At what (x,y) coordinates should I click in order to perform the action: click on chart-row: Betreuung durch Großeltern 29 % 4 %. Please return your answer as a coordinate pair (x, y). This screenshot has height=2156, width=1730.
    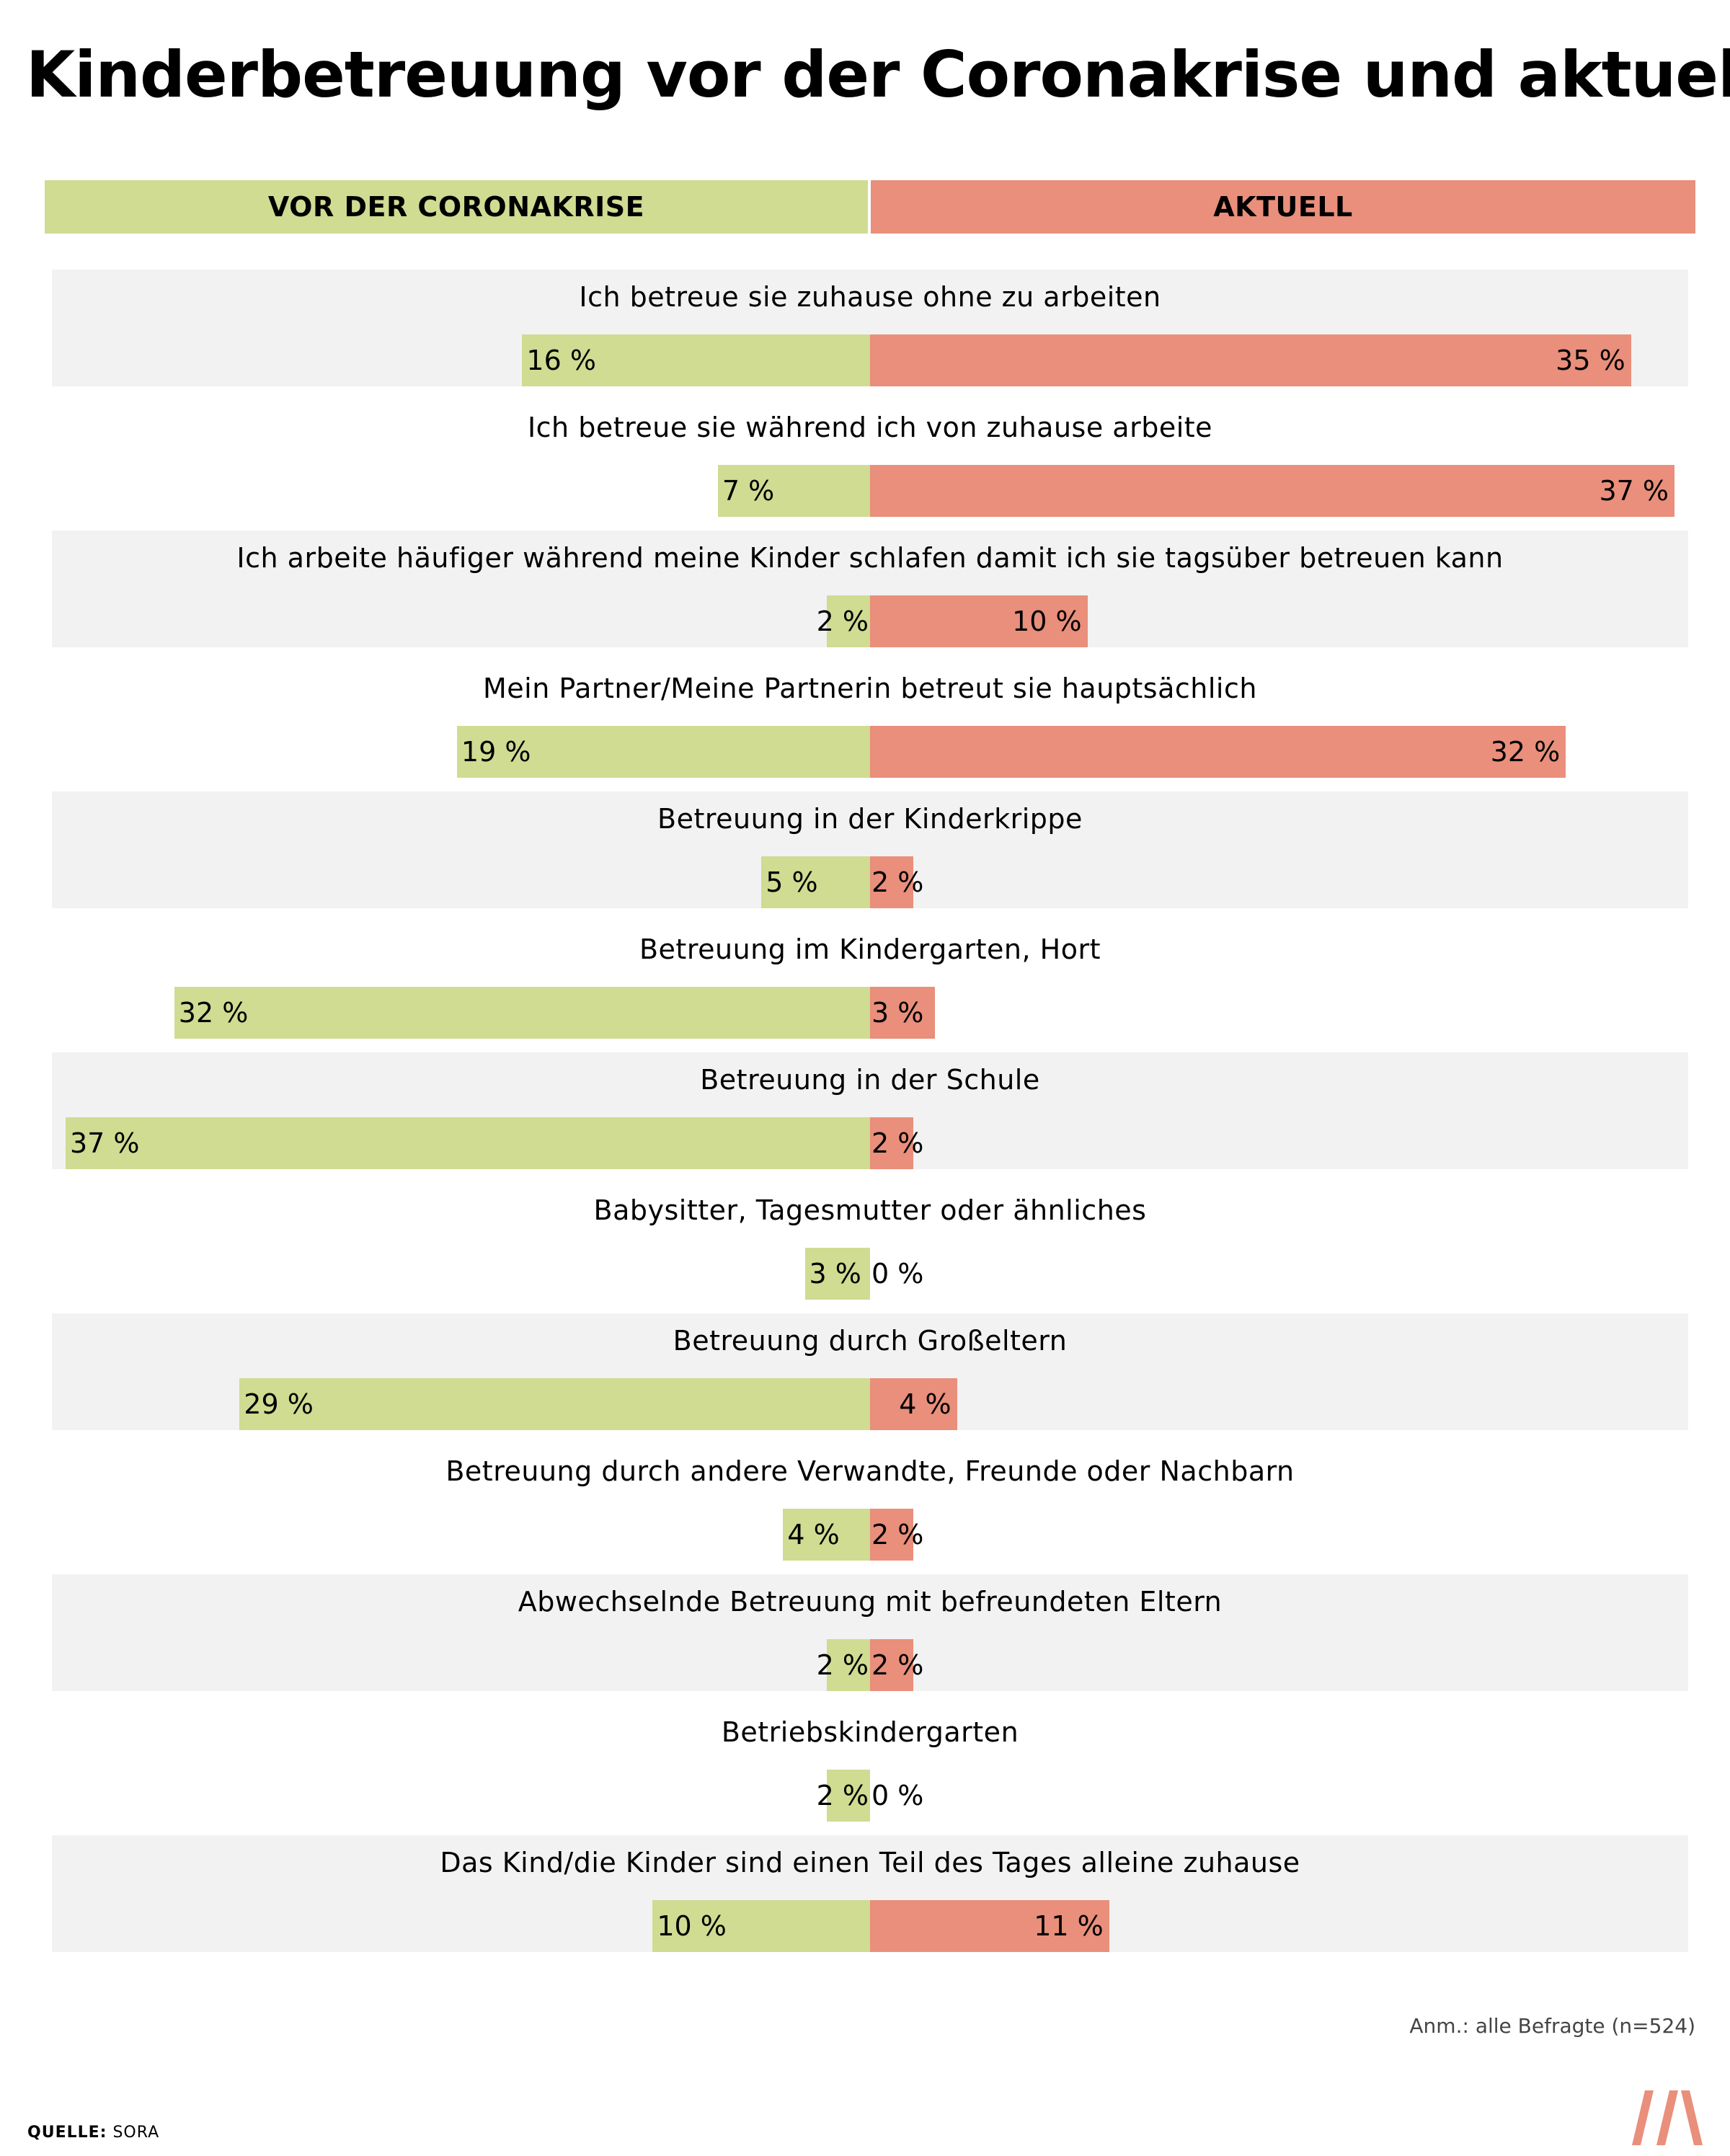
    Looking at the image, I should click on (870, 1371).